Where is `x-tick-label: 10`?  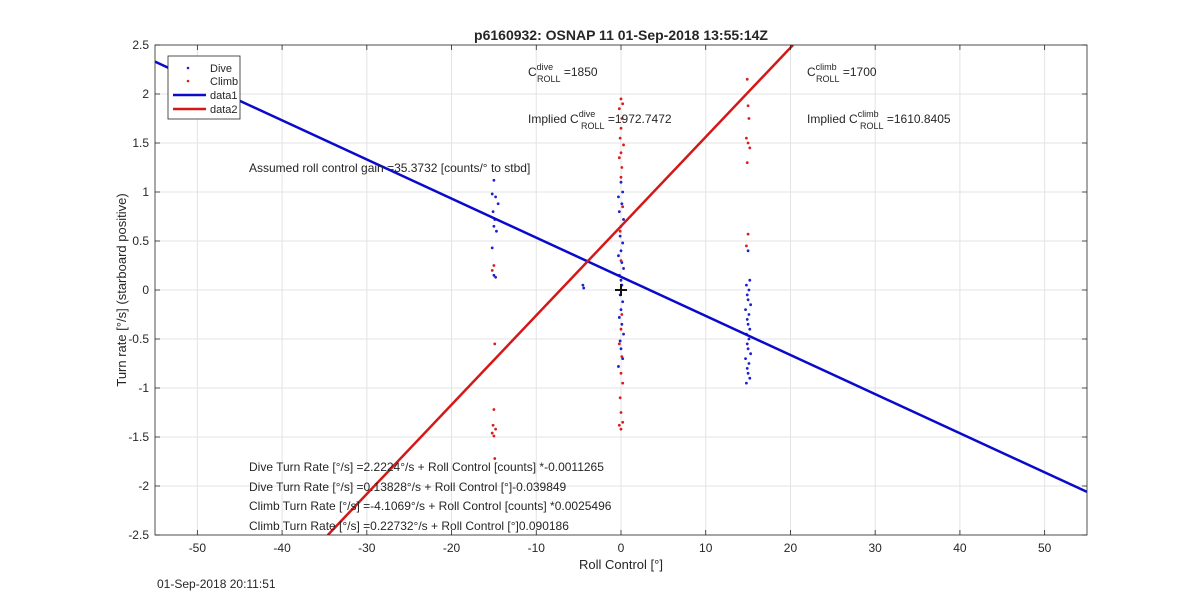 x-tick-label: 10 is located at coordinates (706, 548).